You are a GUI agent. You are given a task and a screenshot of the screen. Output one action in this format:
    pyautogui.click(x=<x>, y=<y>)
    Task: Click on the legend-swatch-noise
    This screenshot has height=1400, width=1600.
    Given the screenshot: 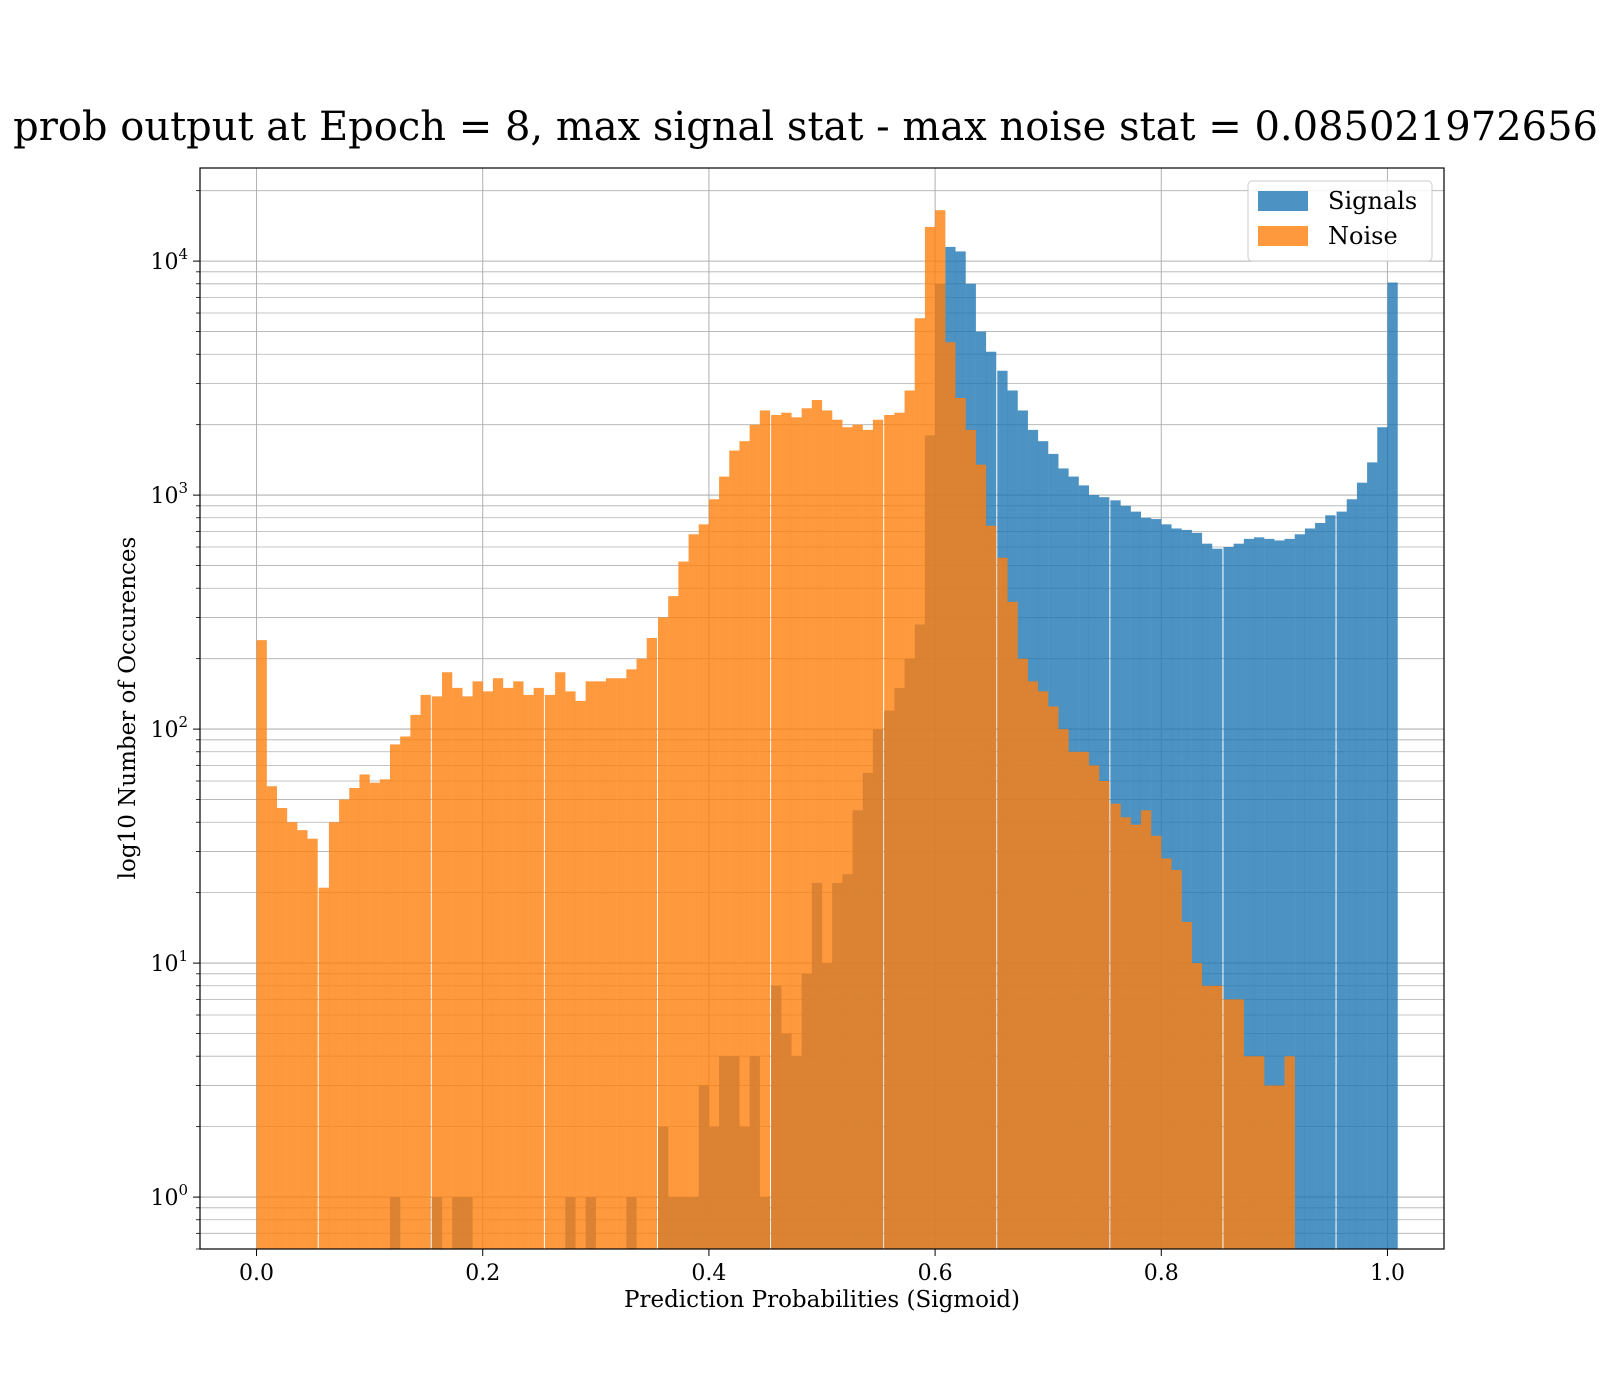 What is the action you would take?
    pyautogui.click(x=1283, y=236)
    